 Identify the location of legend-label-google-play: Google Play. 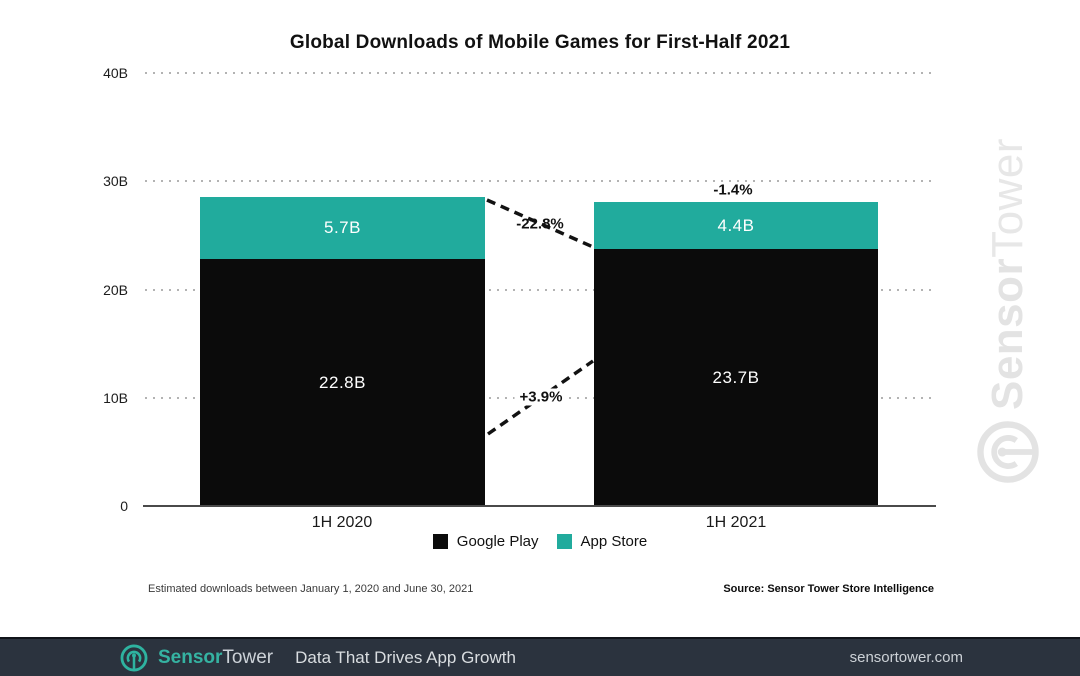
(497, 541).